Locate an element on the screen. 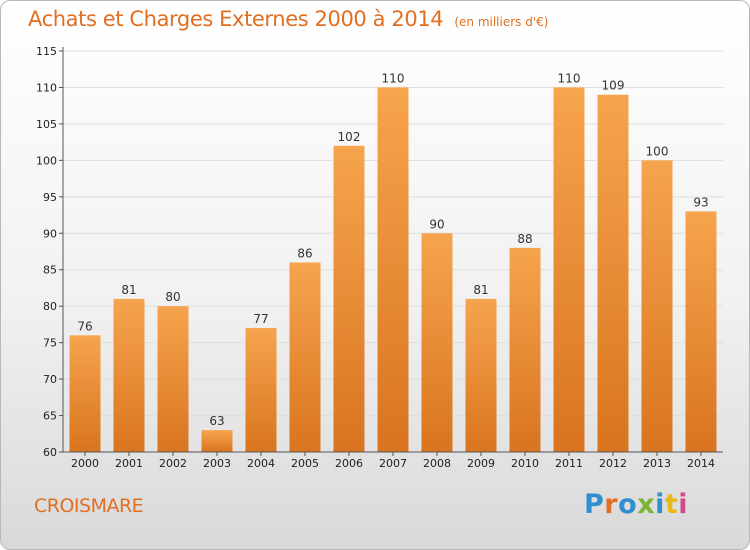 The height and width of the screenshot is (550, 750). x-tick-label: 2002 is located at coordinates (173, 463).